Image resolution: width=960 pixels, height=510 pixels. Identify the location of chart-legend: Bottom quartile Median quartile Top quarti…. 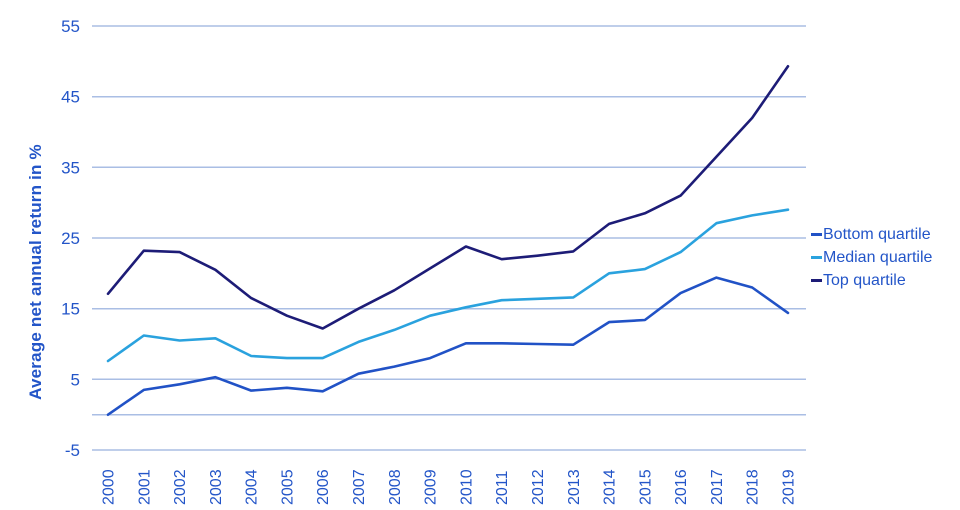
(871, 257).